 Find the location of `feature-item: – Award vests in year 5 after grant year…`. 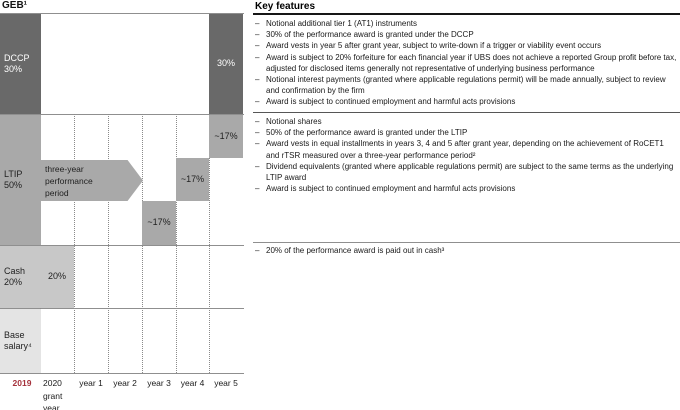

feature-item: – Award vests in year 5 after grant year… is located at coordinates (467, 45).